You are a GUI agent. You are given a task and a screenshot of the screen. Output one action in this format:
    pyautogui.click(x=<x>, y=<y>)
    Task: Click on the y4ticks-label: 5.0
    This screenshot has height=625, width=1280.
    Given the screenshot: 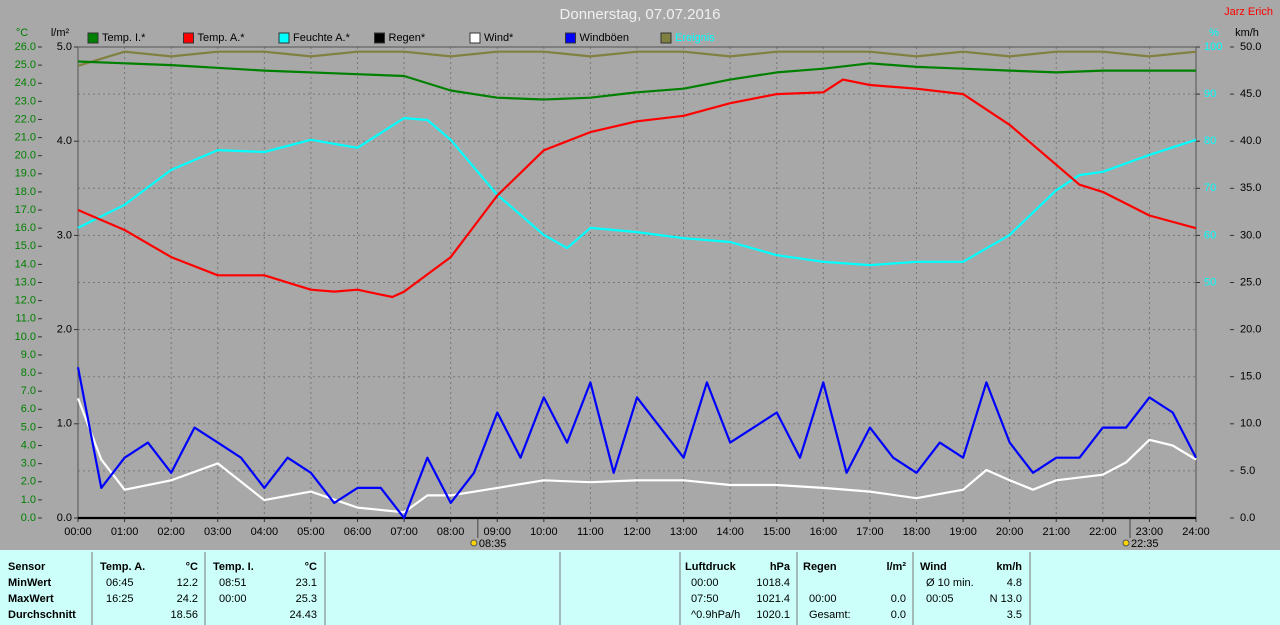 What is the action you would take?
    pyautogui.click(x=1247, y=471)
    